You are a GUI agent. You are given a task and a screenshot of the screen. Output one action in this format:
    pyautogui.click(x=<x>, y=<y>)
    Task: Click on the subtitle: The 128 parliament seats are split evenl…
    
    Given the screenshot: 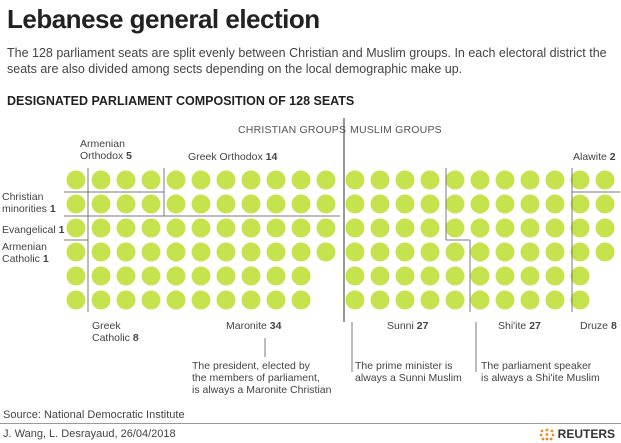 What is the action you would take?
    pyautogui.click(x=307, y=61)
    